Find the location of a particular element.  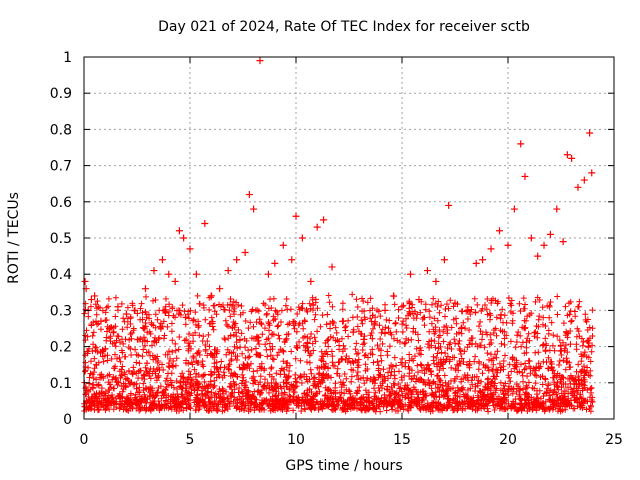

y-tick-label: 0.7 is located at coordinates (61, 167).